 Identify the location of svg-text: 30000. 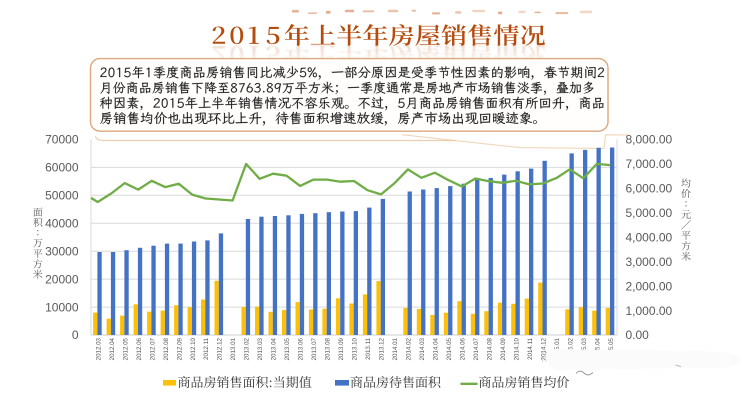
(62, 251).